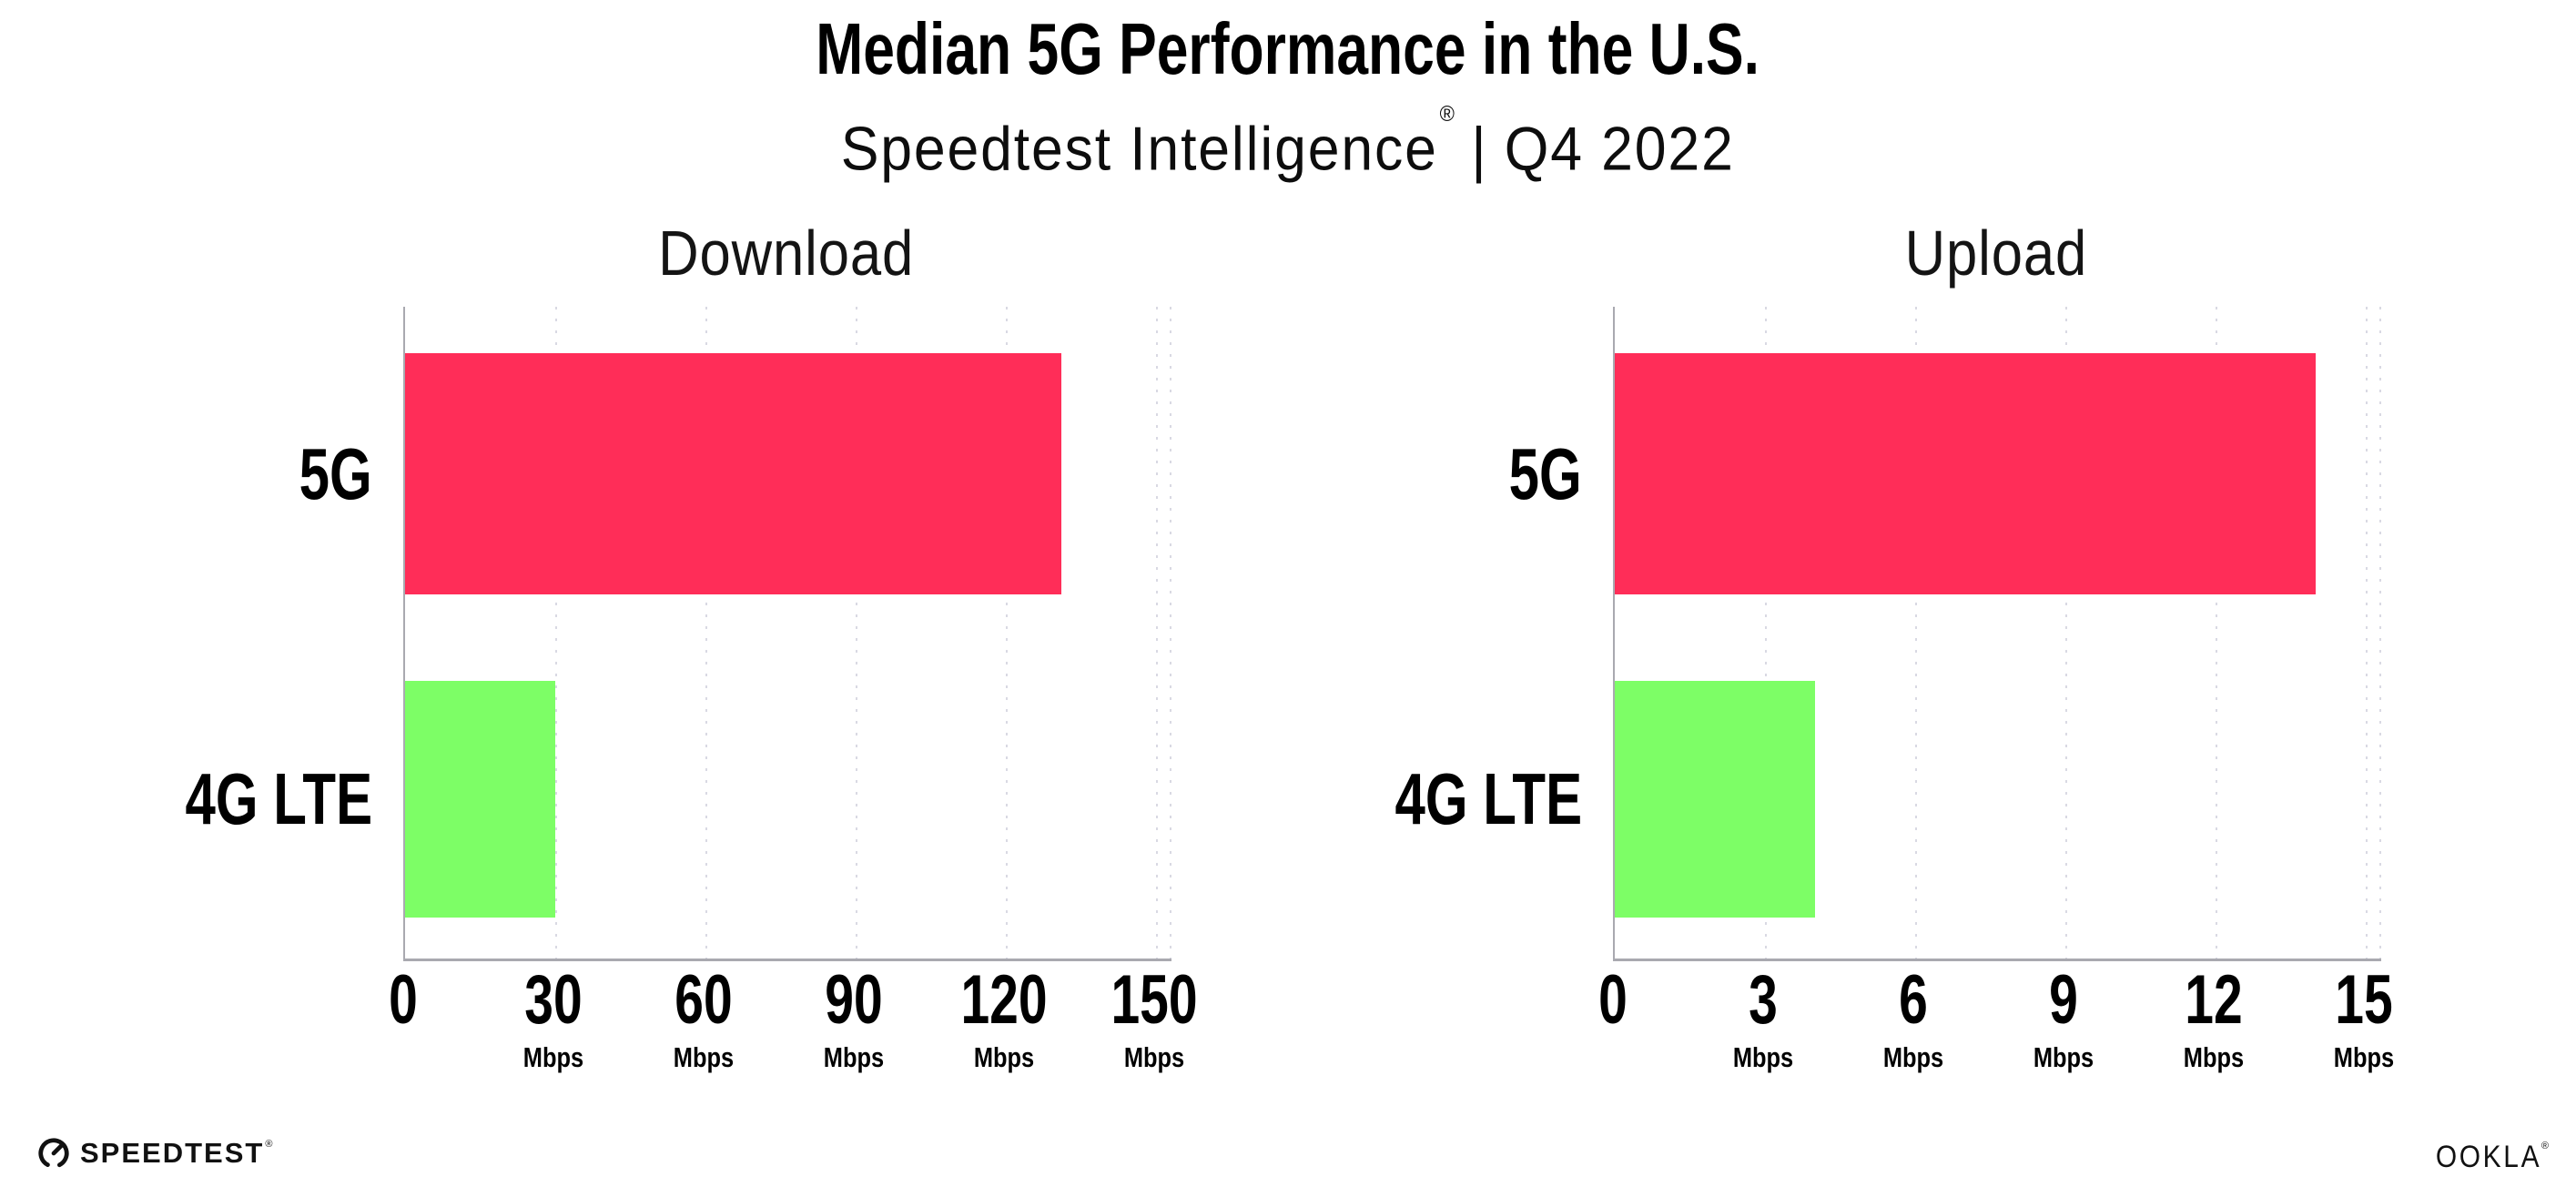 This screenshot has width=2576, height=1197. What do you see at coordinates (2488, 1157) in the screenshot?
I see `ookla-logo-text: OOKLA` at bounding box center [2488, 1157].